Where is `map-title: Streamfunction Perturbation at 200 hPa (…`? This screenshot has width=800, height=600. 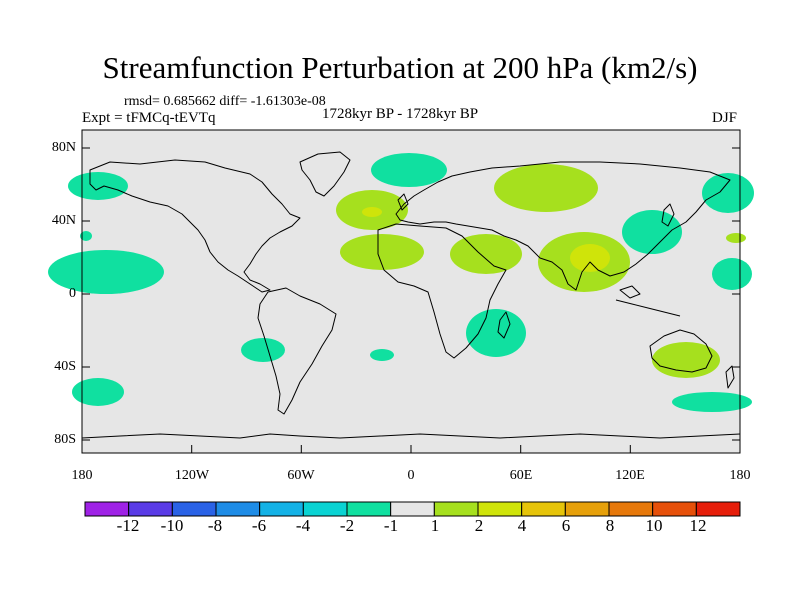
map-title: Streamfunction Perturbation at 200 hPa (… is located at coordinates (400, 67).